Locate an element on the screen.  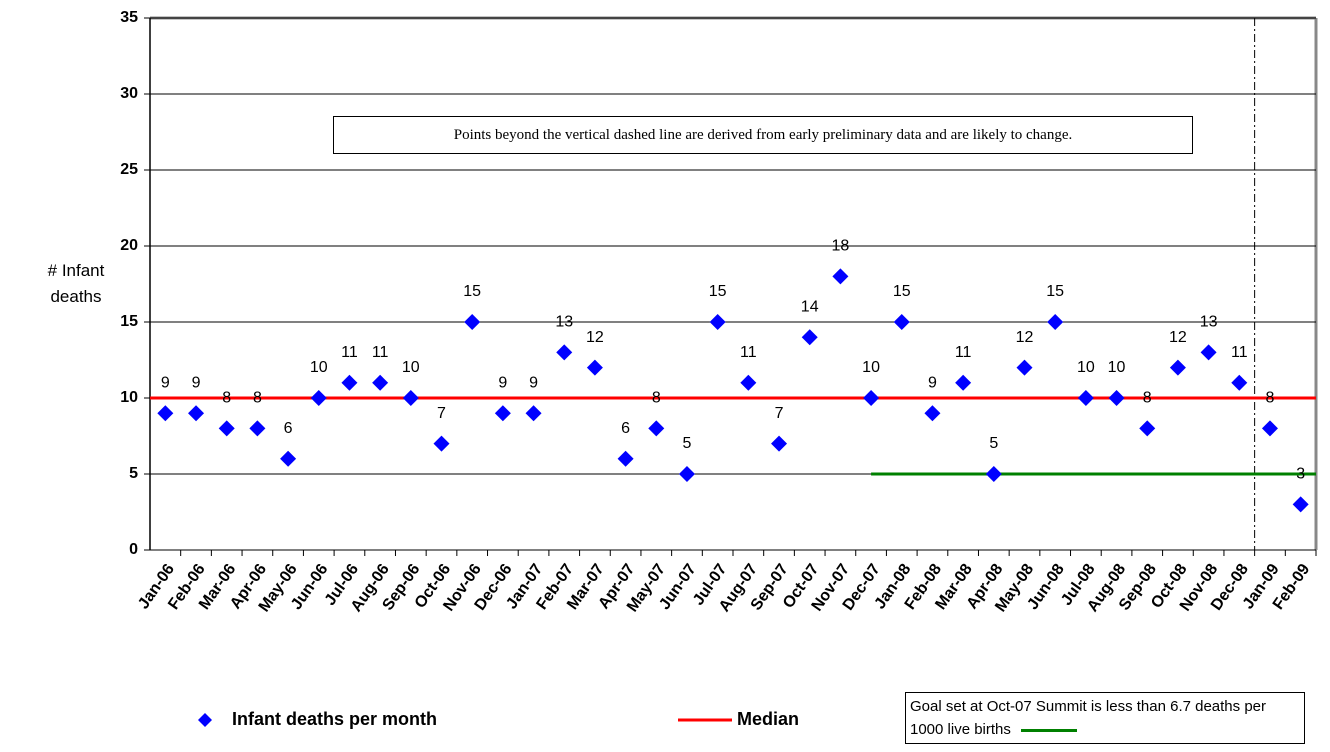
y-tick-label: 25 is located at coordinates (129, 169).